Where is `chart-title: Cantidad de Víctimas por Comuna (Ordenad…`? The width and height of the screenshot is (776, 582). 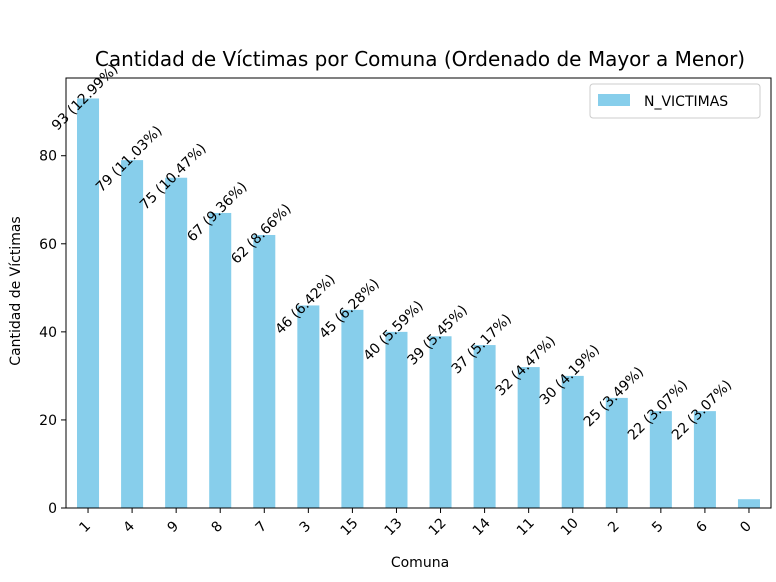
chart-title: Cantidad de Víctimas por Comuna (Ordenad… is located at coordinates (420, 59).